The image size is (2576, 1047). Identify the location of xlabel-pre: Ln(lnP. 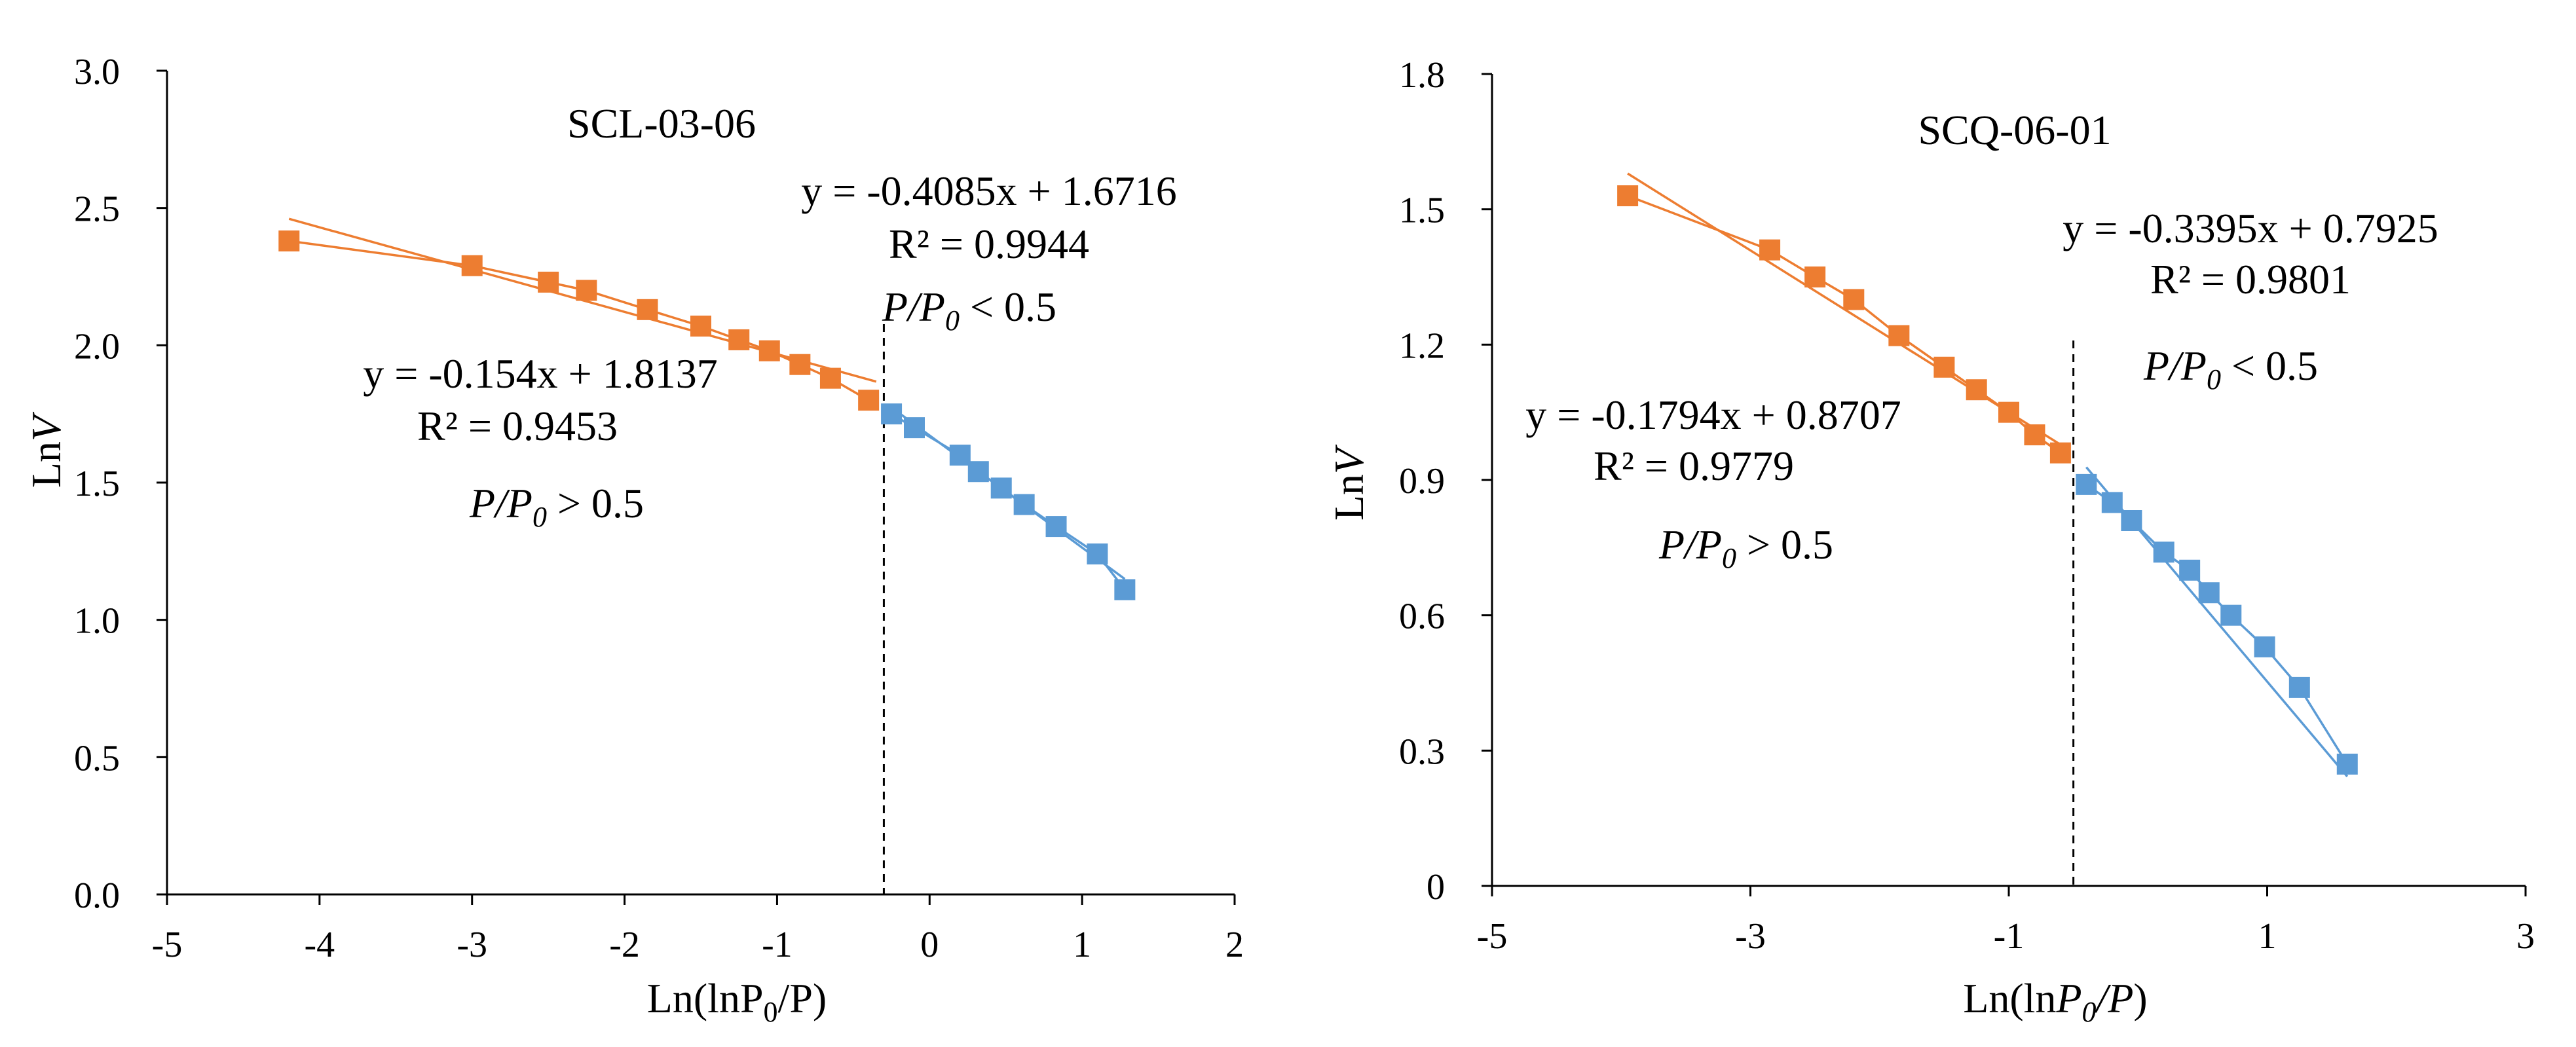
(705, 998).